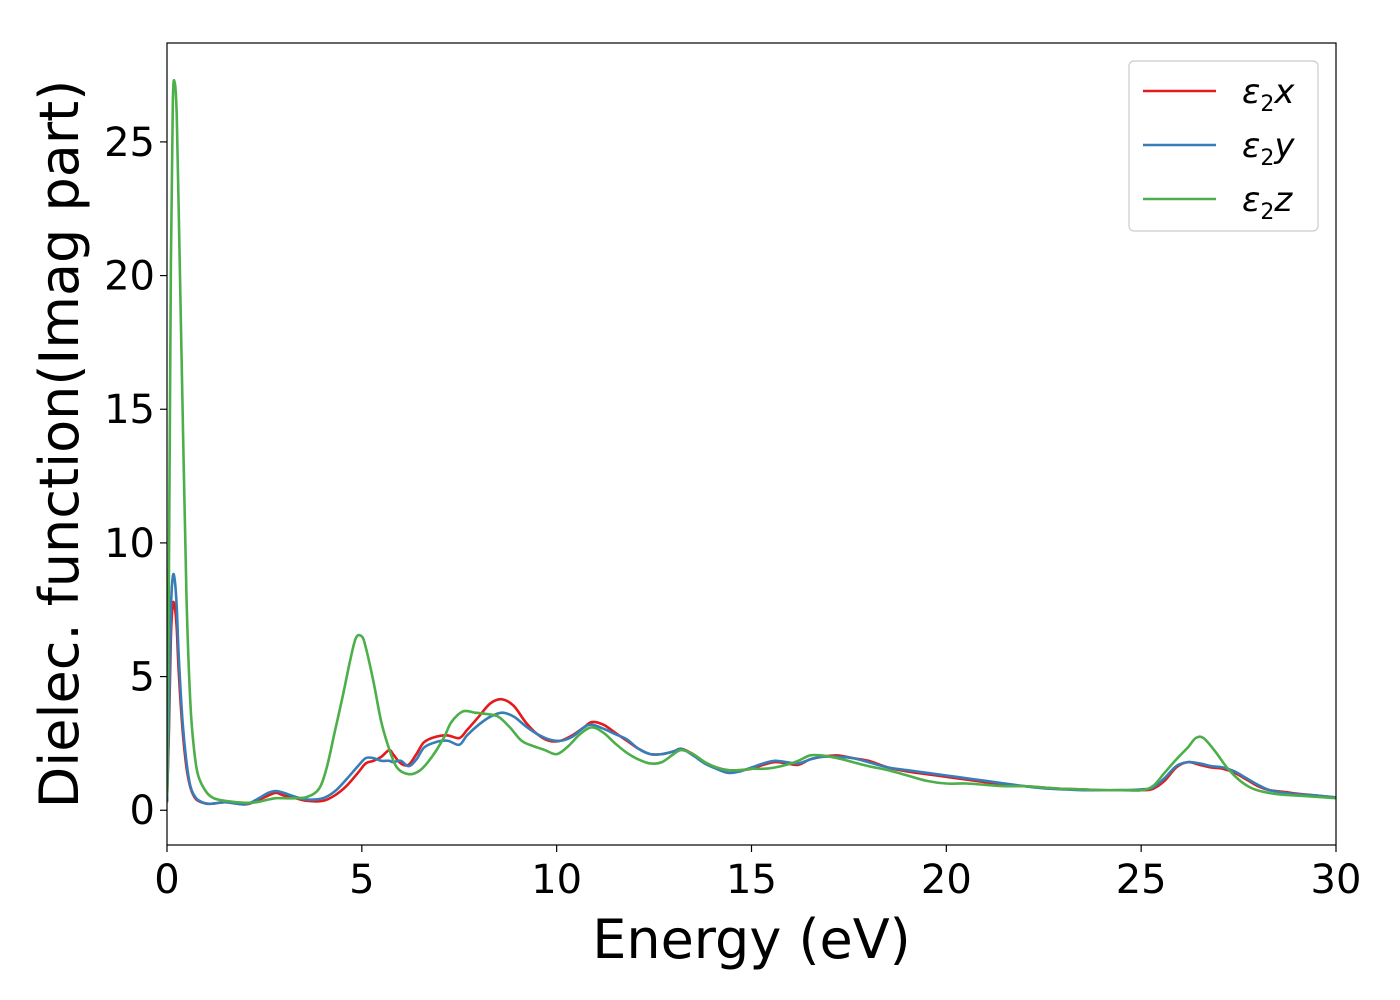 The height and width of the screenshot is (1000, 1400). Describe the element at coordinates (1268, 148) in the screenshot. I see `legend-entry-y: ε2y` at that location.